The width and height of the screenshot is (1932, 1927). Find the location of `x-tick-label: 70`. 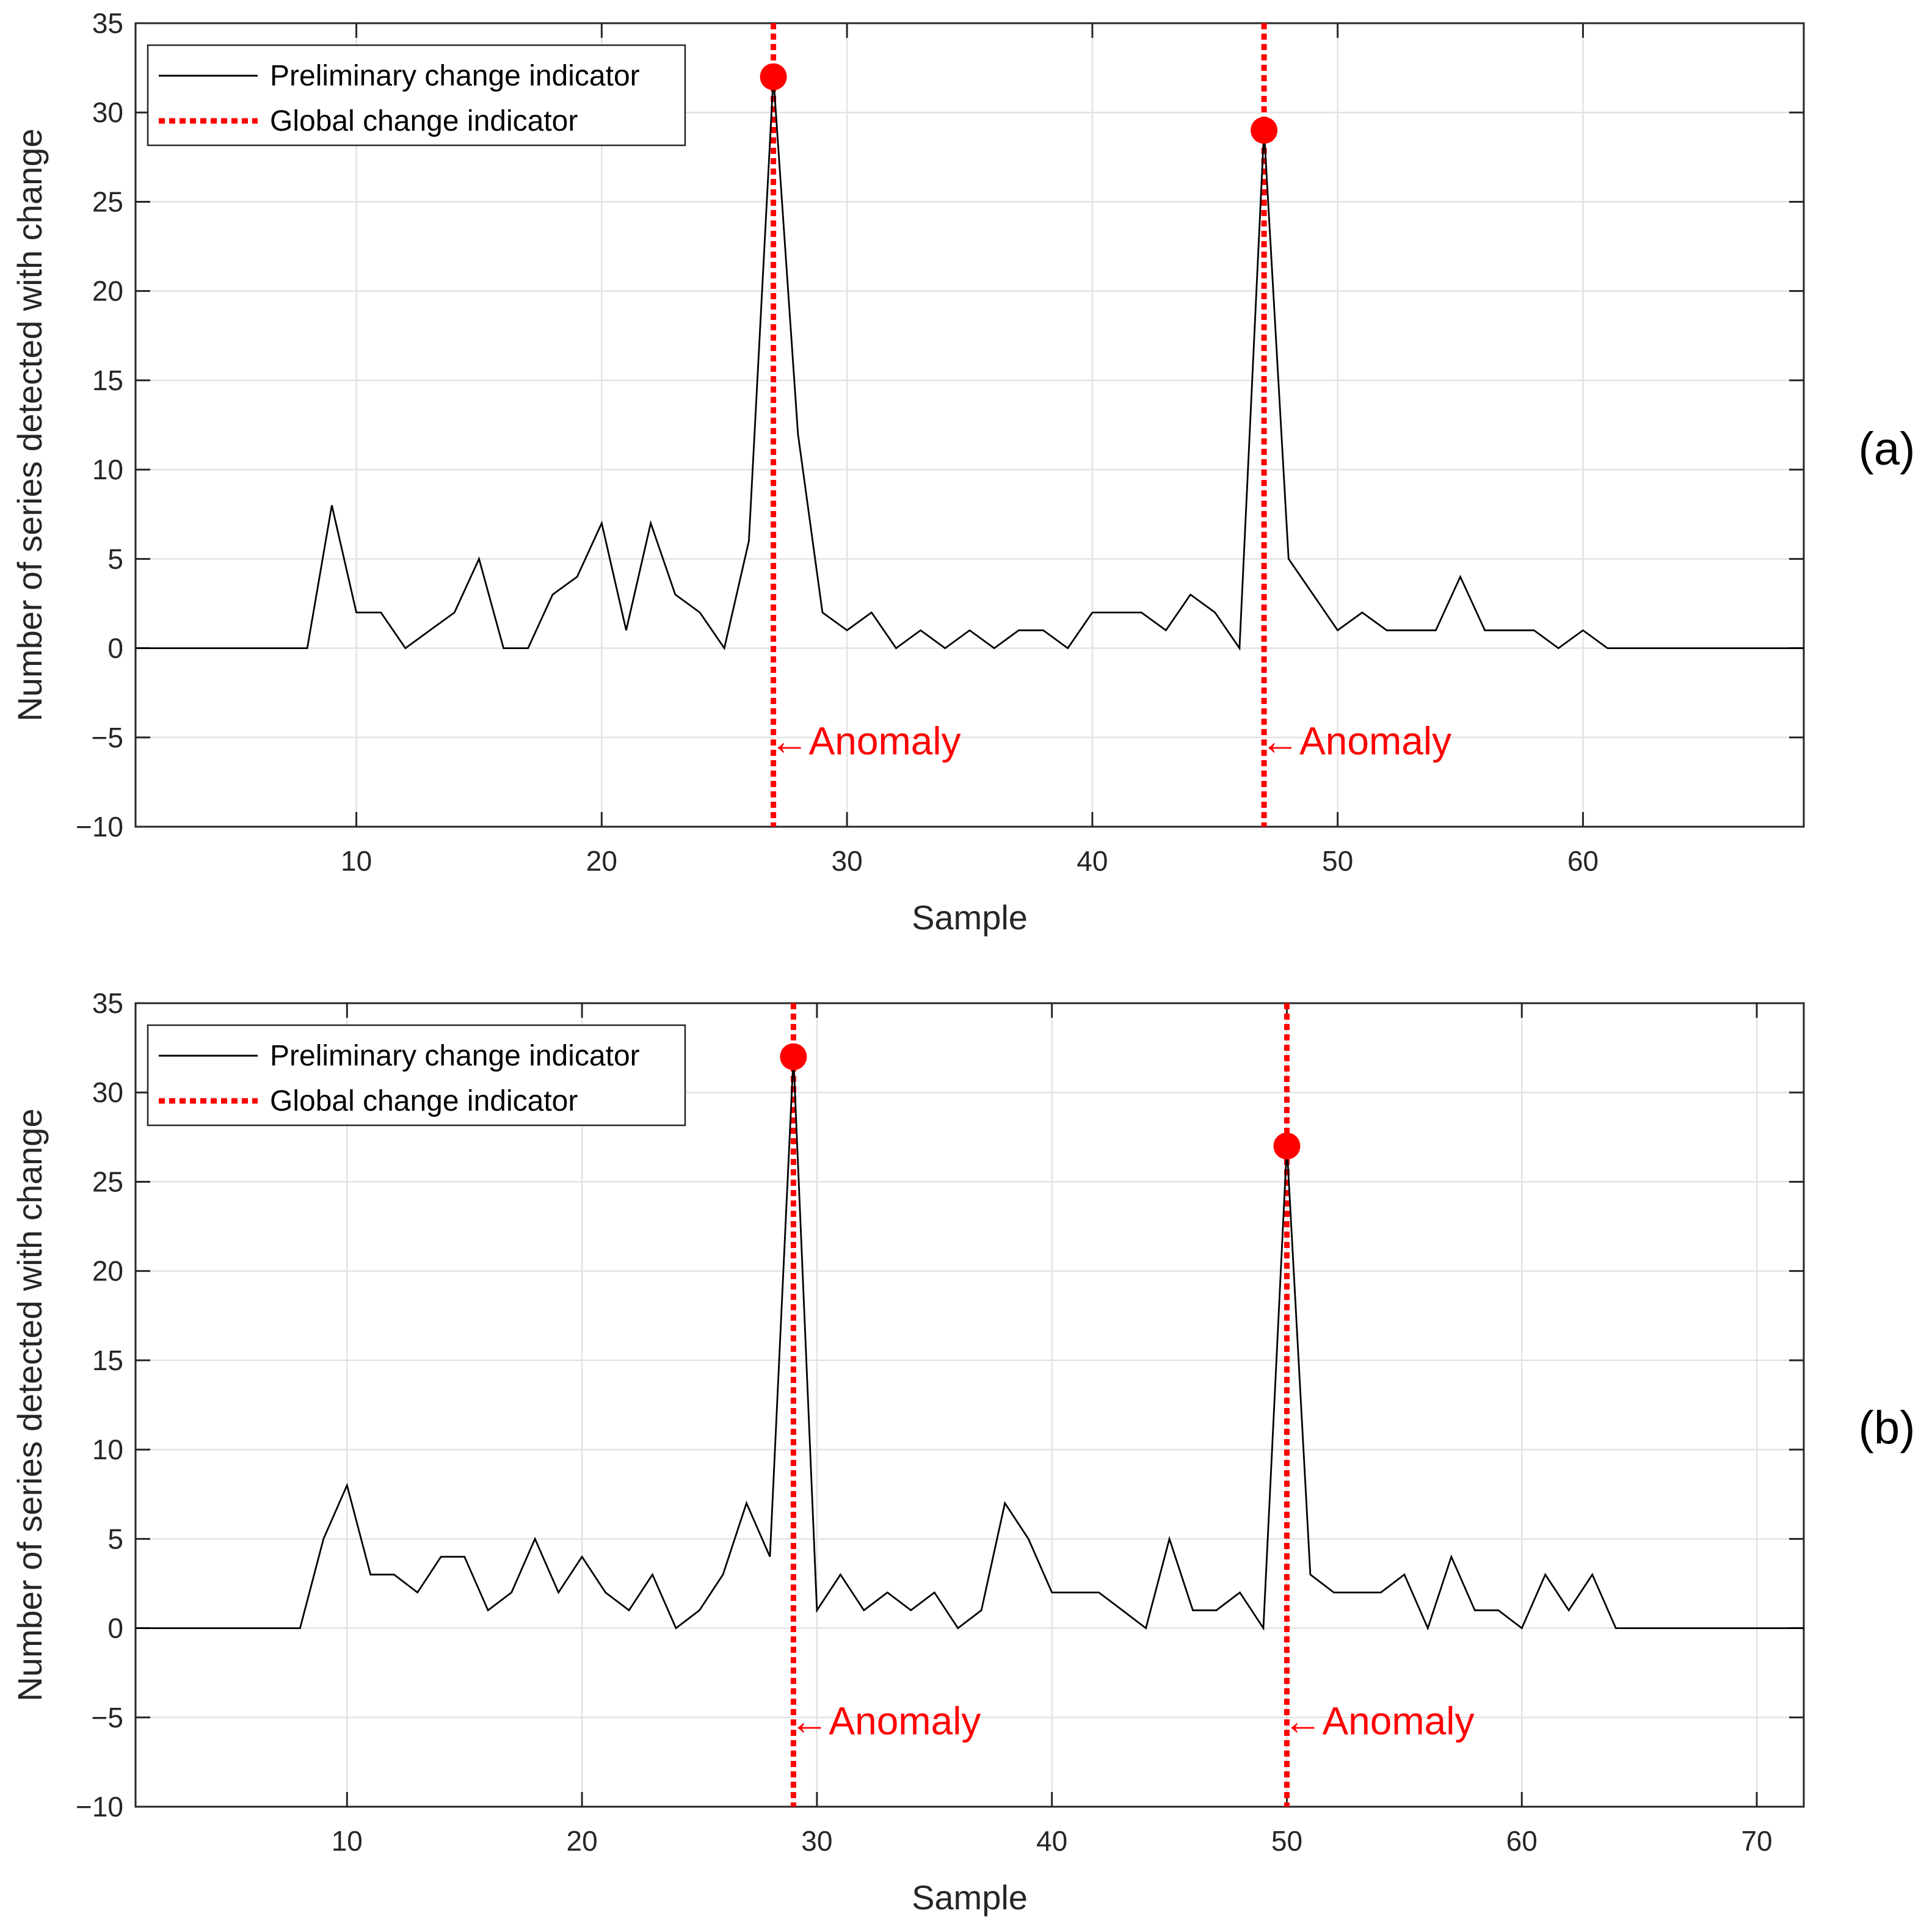

x-tick-label: 70 is located at coordinates (1756, 1841).